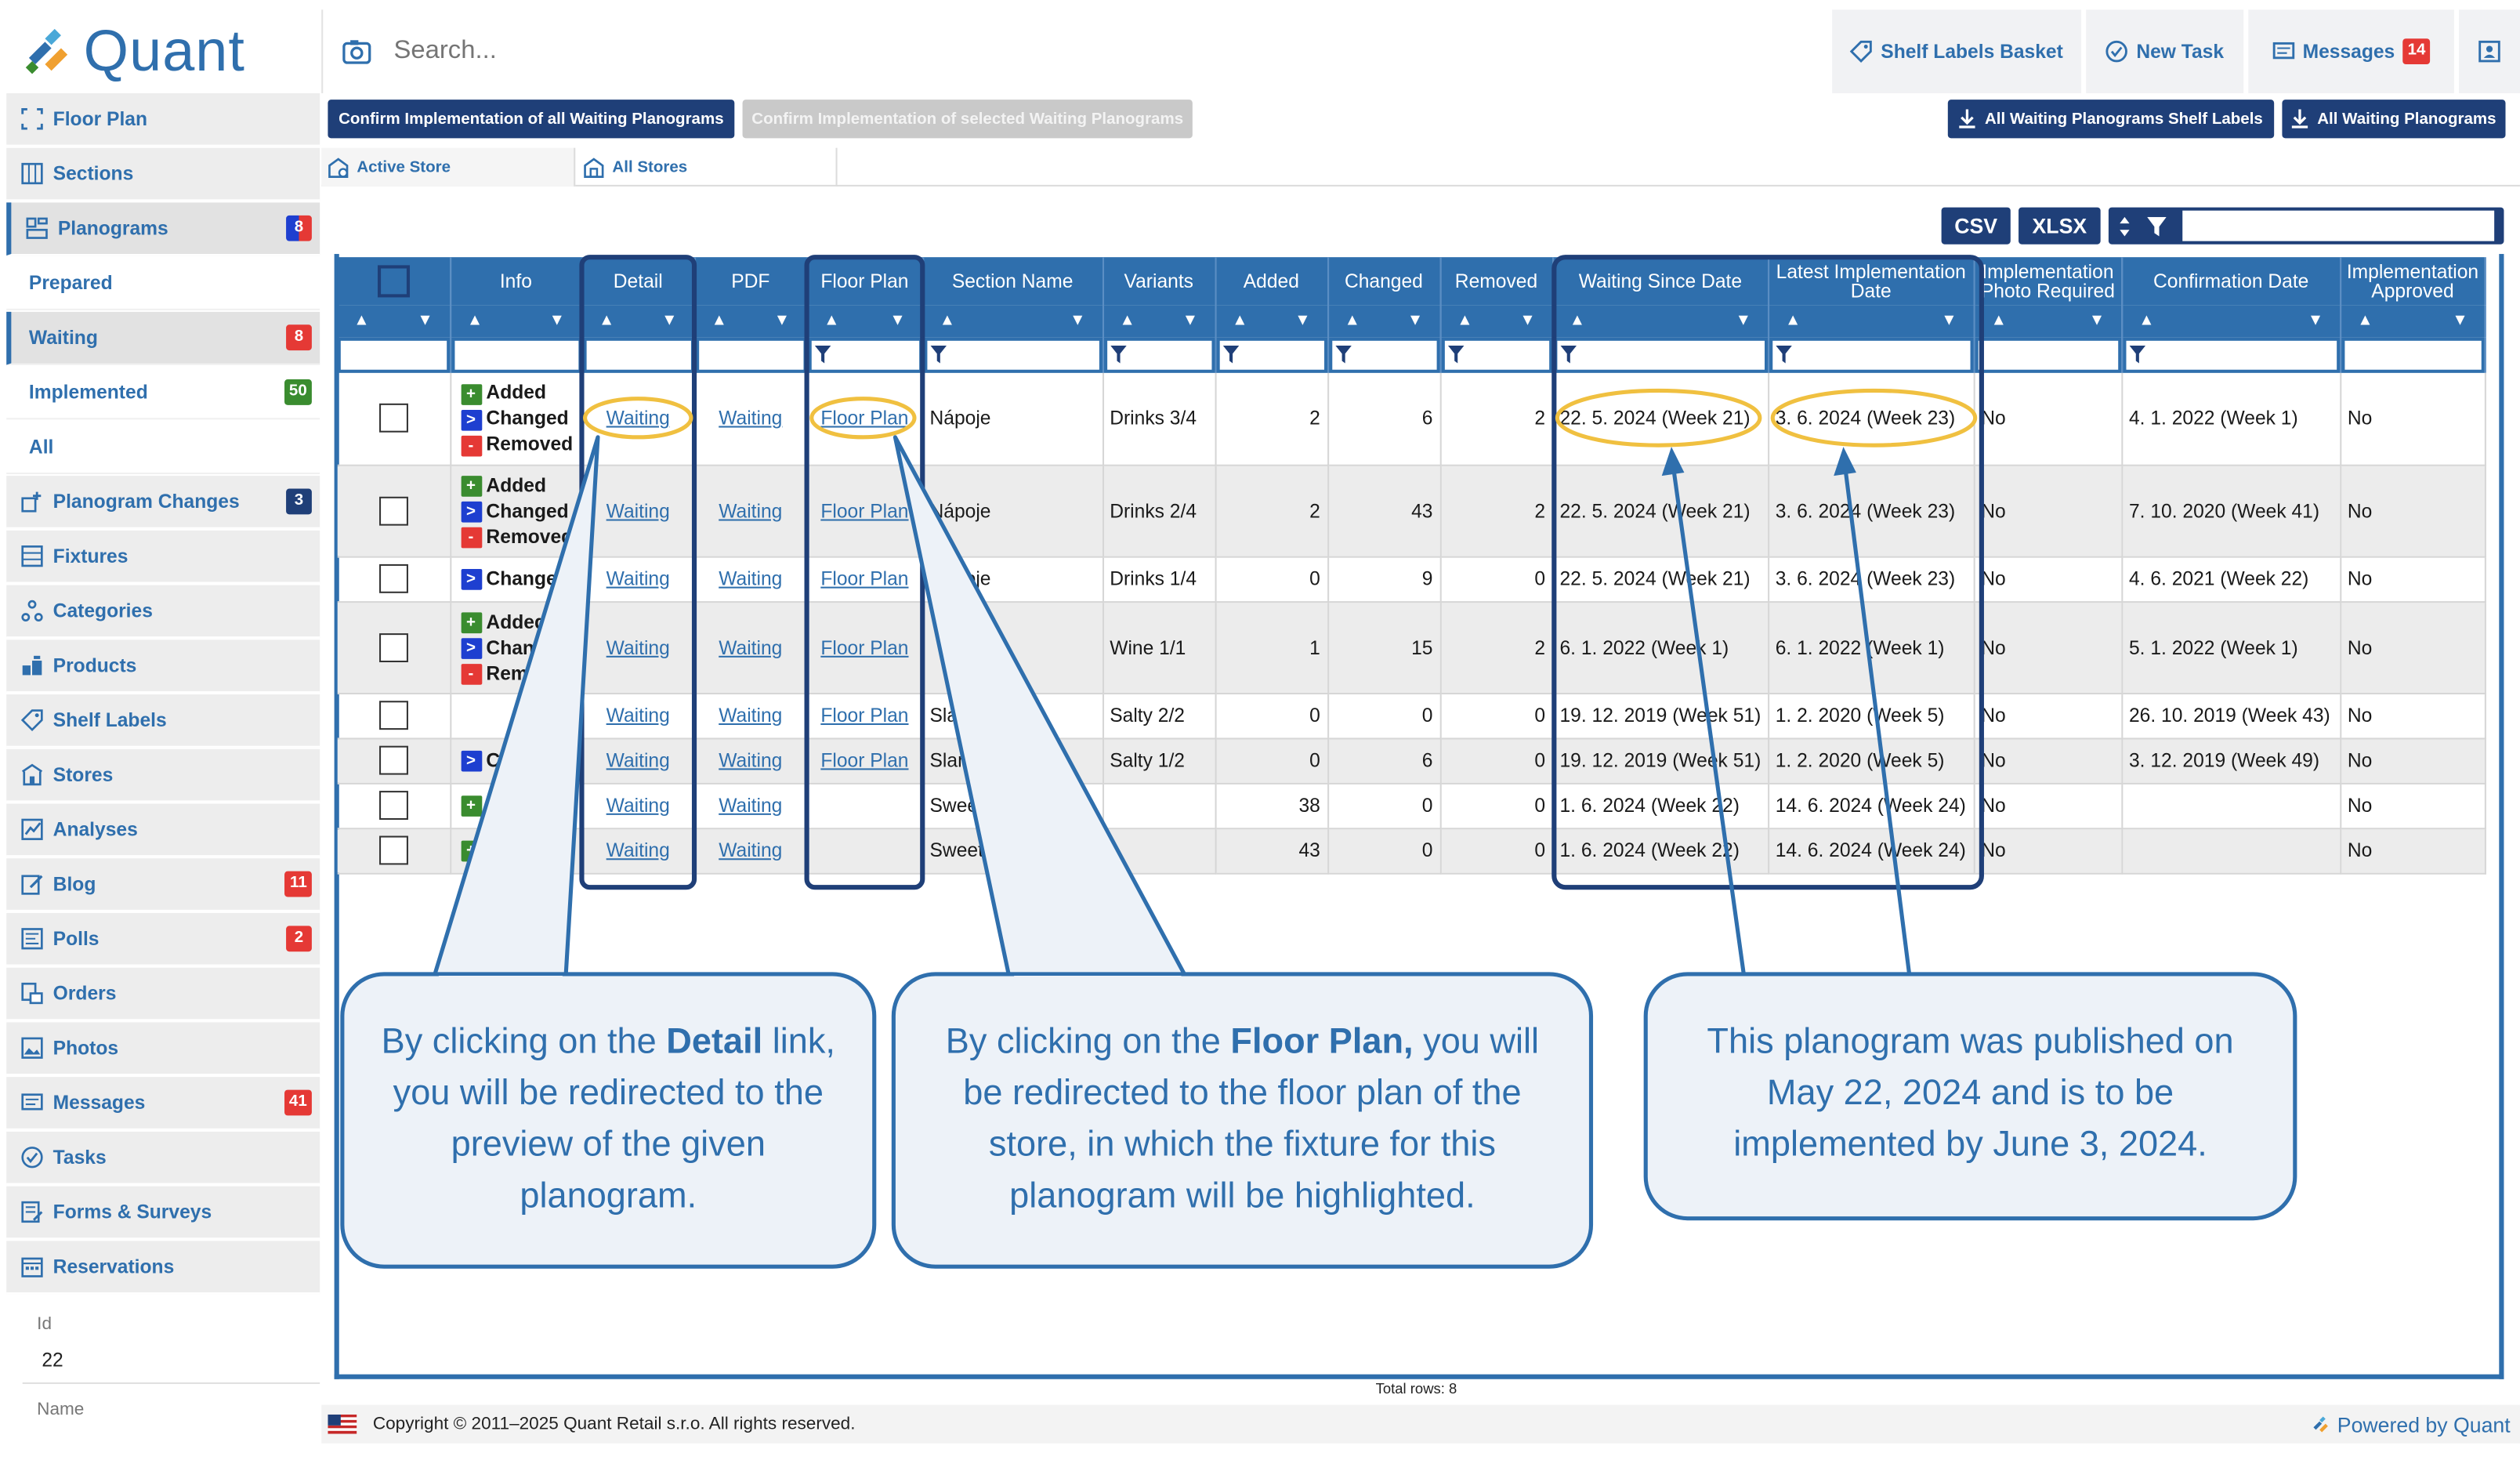  What do you see at coordinates (1871, 282) in the screenshot?
I see `column-header: Latest Implementation Date` at bounding box center [1871, 282].